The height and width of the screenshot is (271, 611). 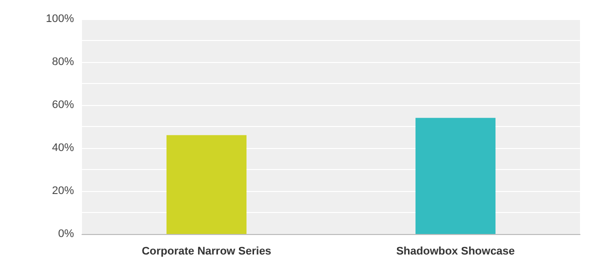 I want to click on x-tick-label: Shadowbox Showcase, so click(x=455, y=252).